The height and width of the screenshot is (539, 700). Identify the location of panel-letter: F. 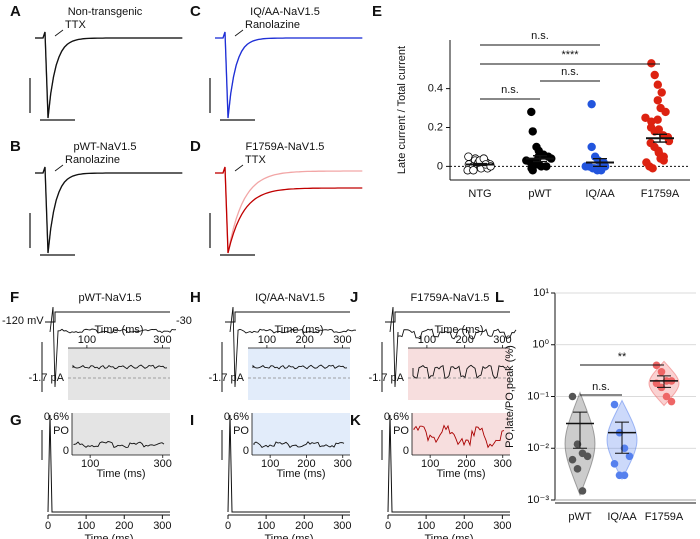
(14, 297).